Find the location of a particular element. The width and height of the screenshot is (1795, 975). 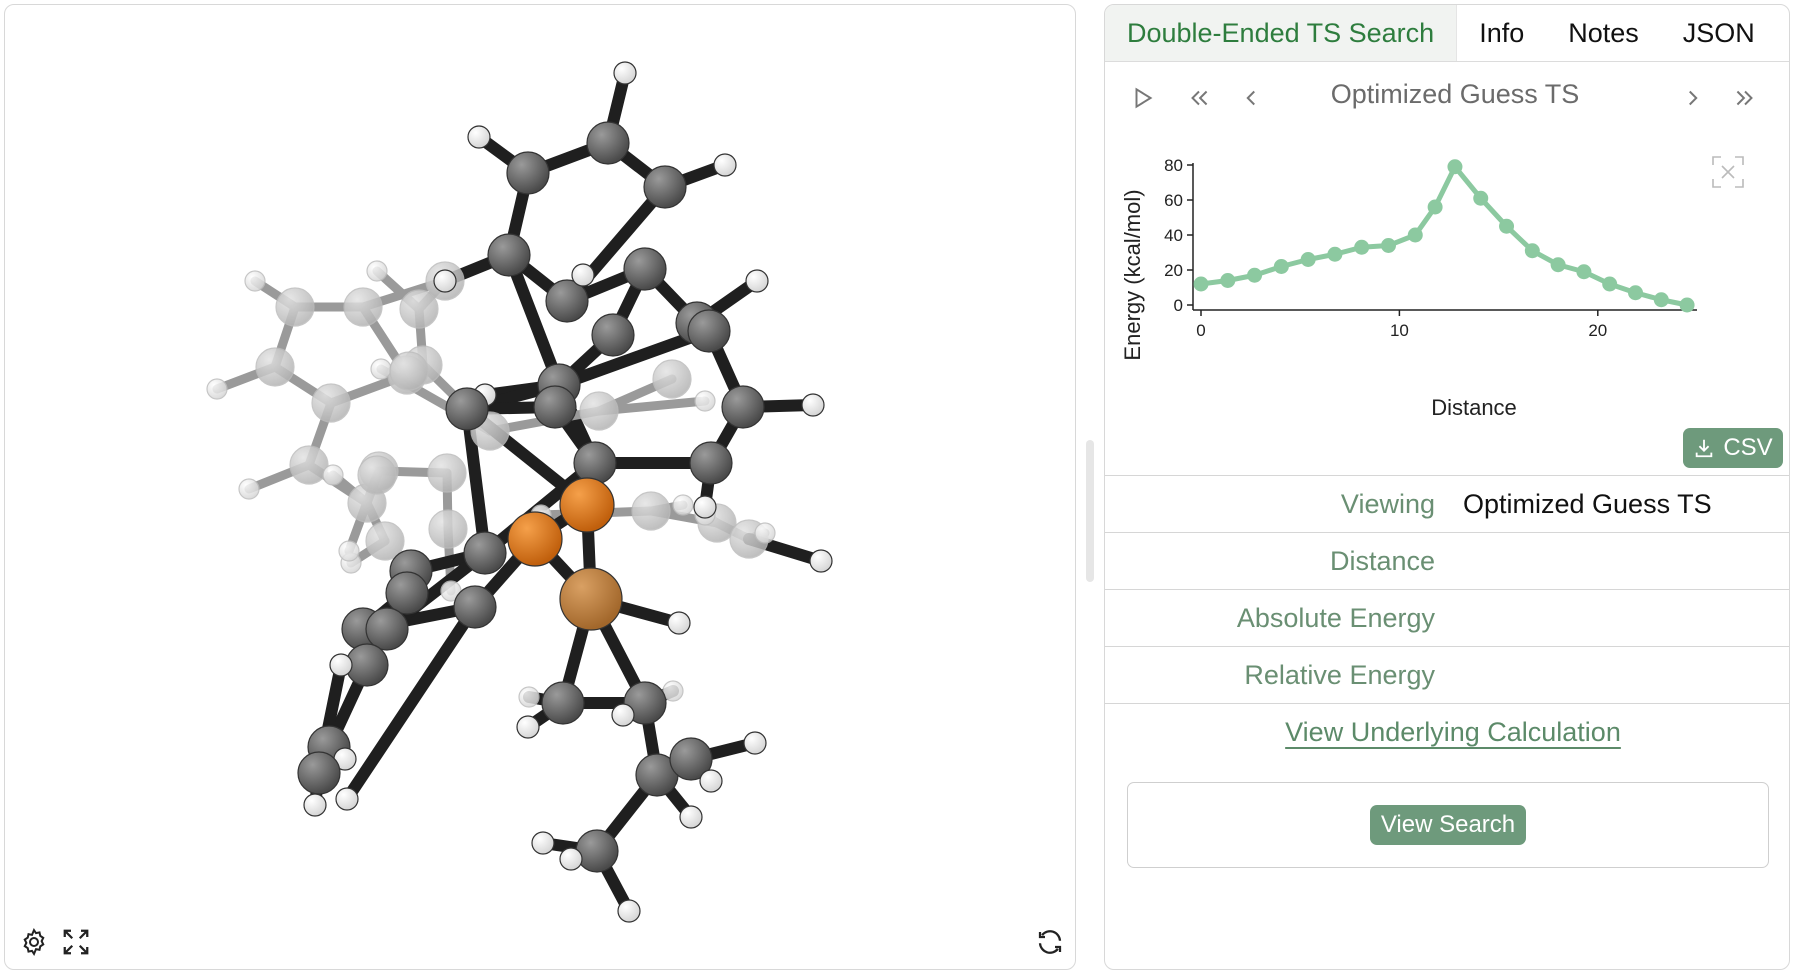

next-icon is located at coordinates (1693, 98).